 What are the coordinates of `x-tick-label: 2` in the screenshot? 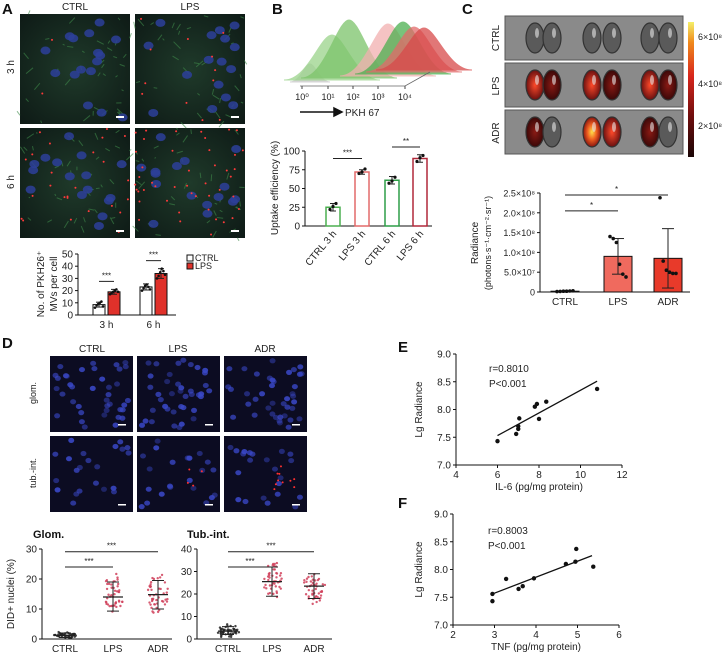 It's located at (453, 635).